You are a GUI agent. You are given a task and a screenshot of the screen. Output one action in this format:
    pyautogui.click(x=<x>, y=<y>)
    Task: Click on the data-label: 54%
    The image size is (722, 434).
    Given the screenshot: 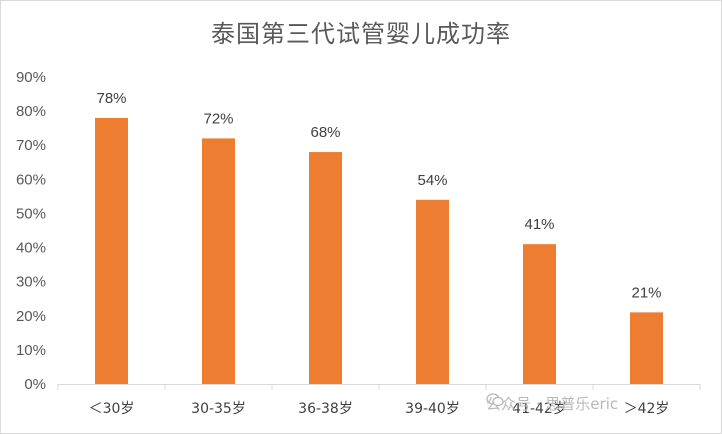 What is the action you would take?
    pyautogui.click(x=432, y=180)
    